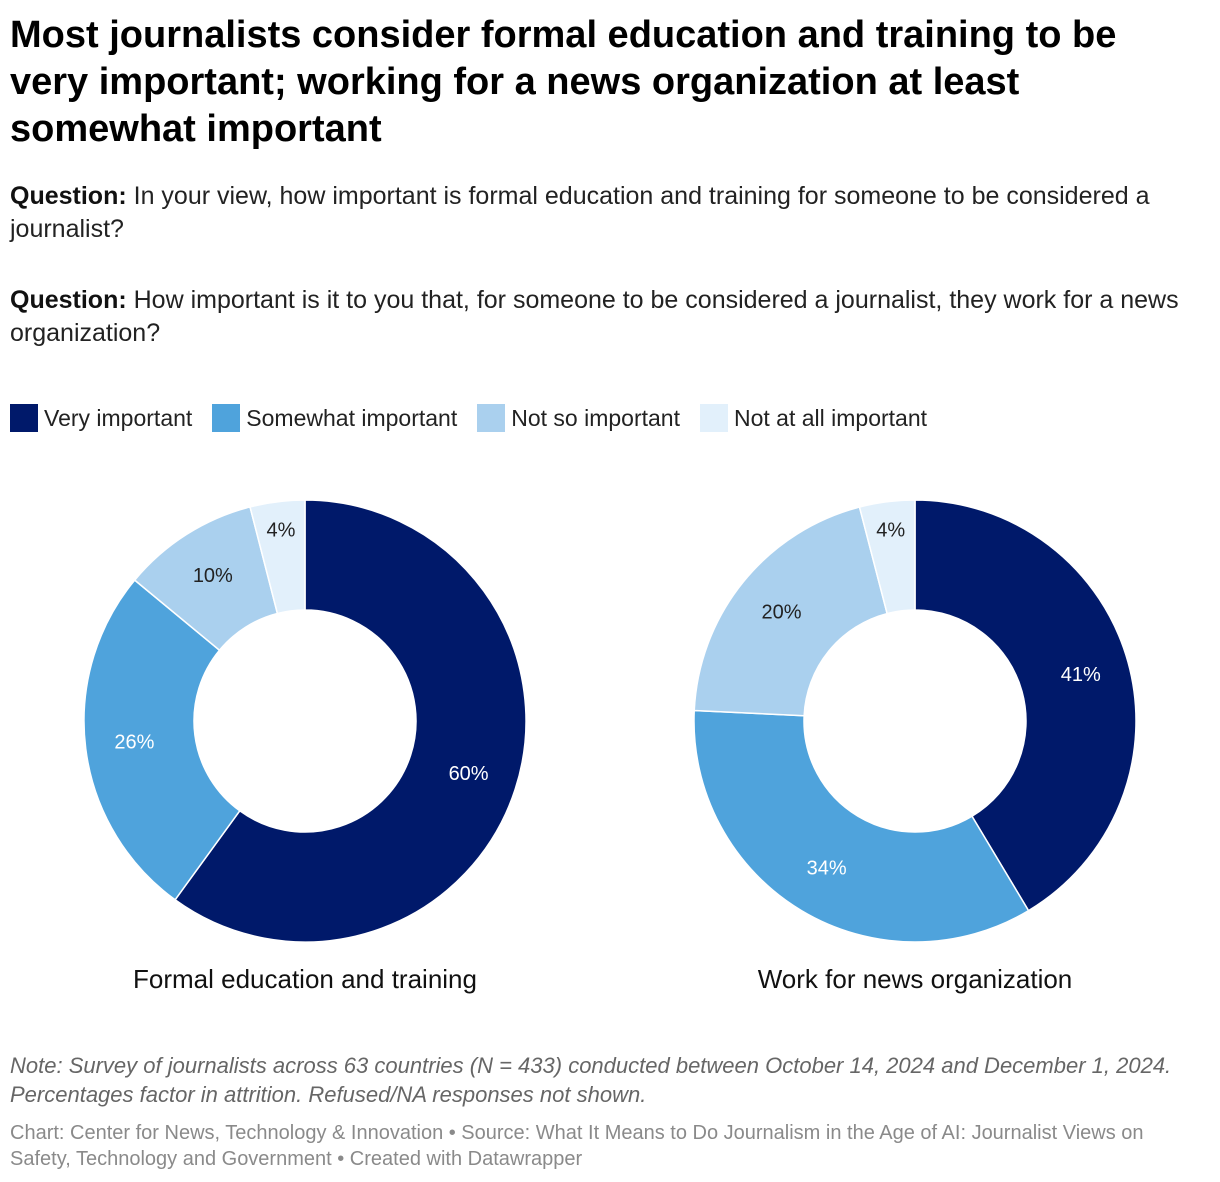  What do you see at coordinates (713, 418) in the screenshot?
I see `legend-swatch-not-at-all-important` at bounding box center [713, 418].